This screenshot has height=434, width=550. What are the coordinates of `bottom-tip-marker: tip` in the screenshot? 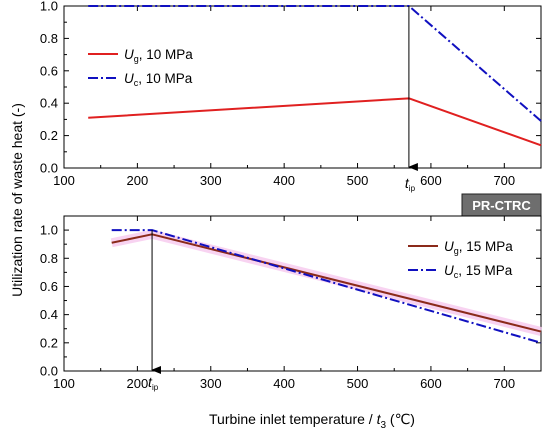 It's located at (155, 311).